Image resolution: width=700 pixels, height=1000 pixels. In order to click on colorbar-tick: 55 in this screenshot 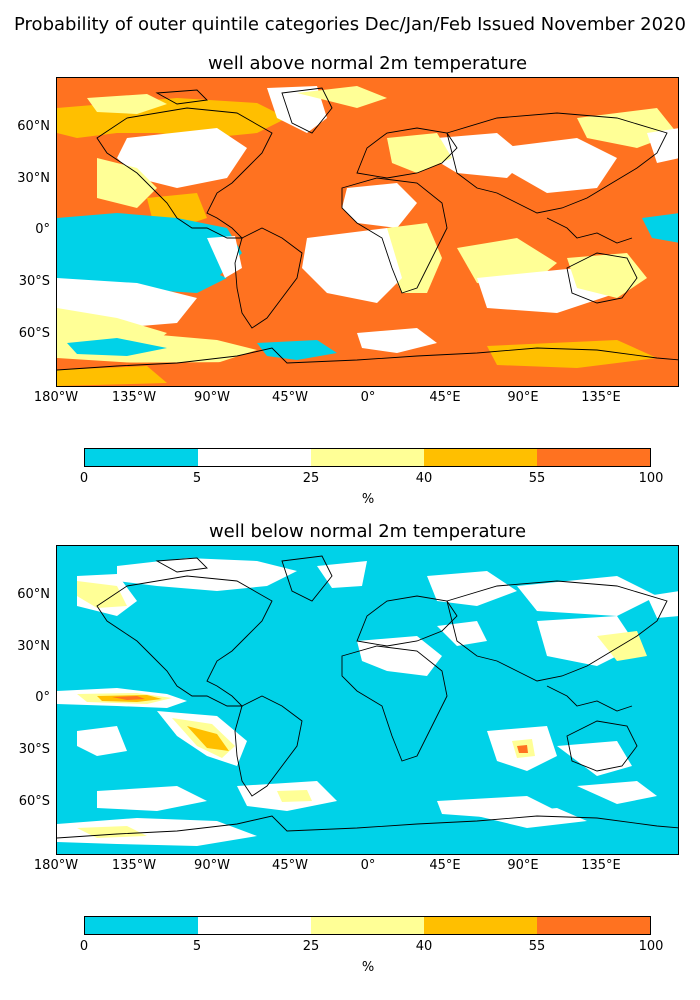, I will do `click(537, 478)`.